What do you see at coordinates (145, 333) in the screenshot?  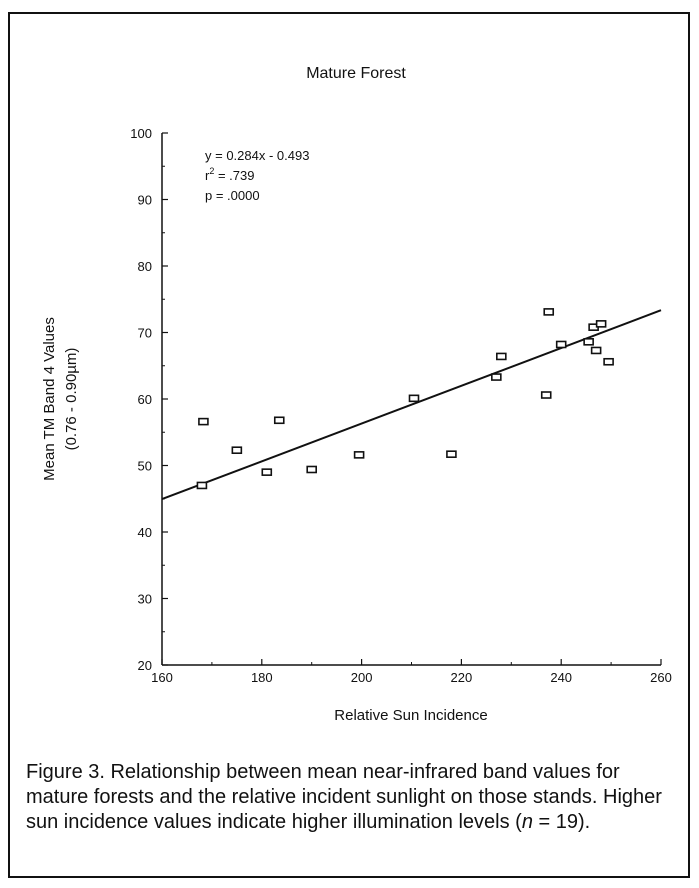 I see `y-tick-label: 70` at bounding box center [145, 333].